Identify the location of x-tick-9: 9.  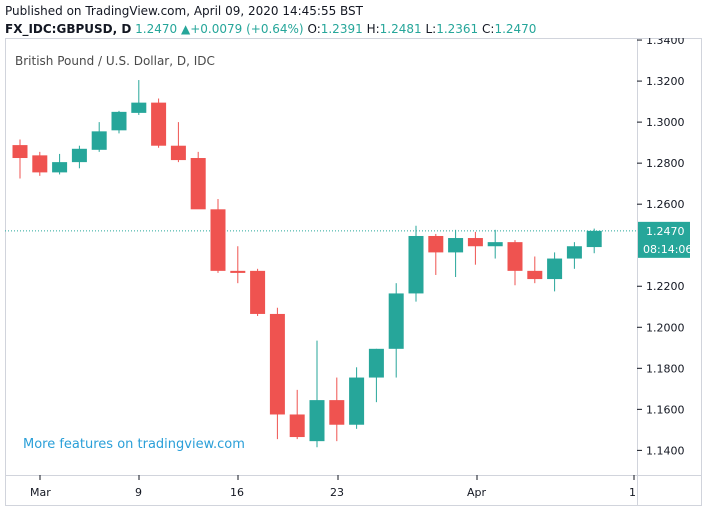
(138, 487).